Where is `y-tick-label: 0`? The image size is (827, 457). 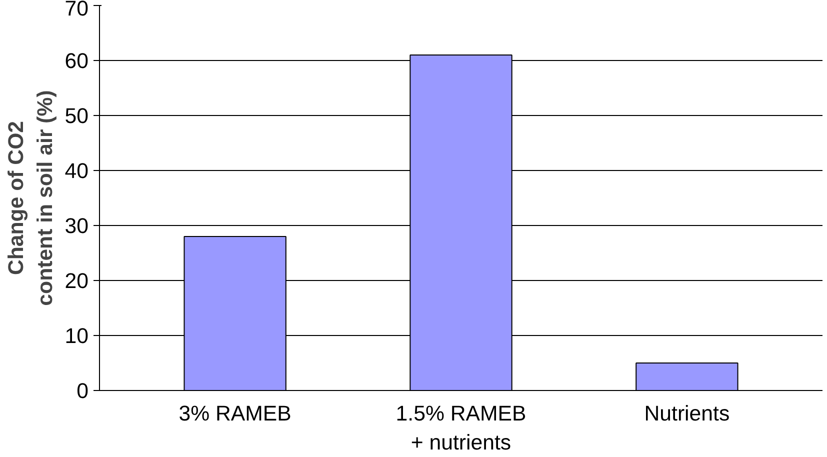 y-tick-label: 0 is located at coordinates (82, 391).